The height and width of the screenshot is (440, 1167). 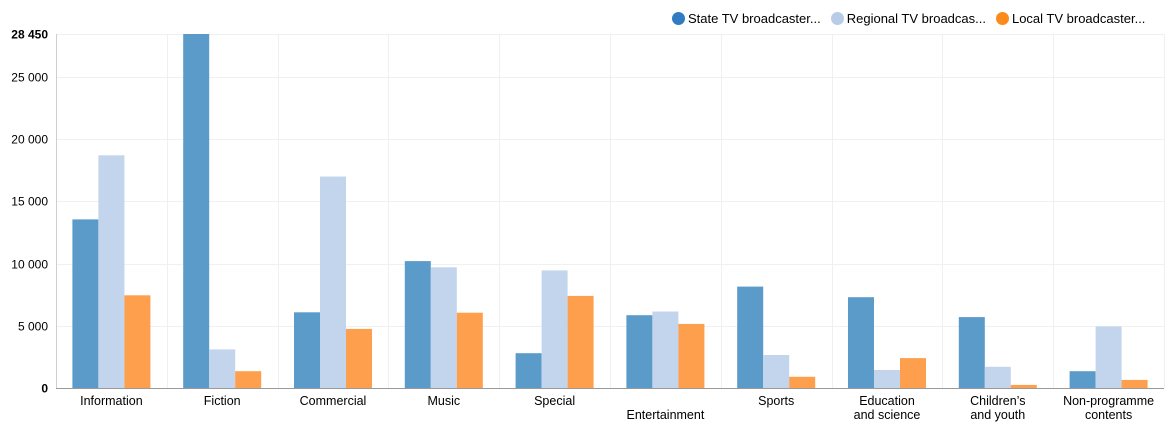 I want to click on x-tick-label: Children’s and youth, so click(x=997, y=408).